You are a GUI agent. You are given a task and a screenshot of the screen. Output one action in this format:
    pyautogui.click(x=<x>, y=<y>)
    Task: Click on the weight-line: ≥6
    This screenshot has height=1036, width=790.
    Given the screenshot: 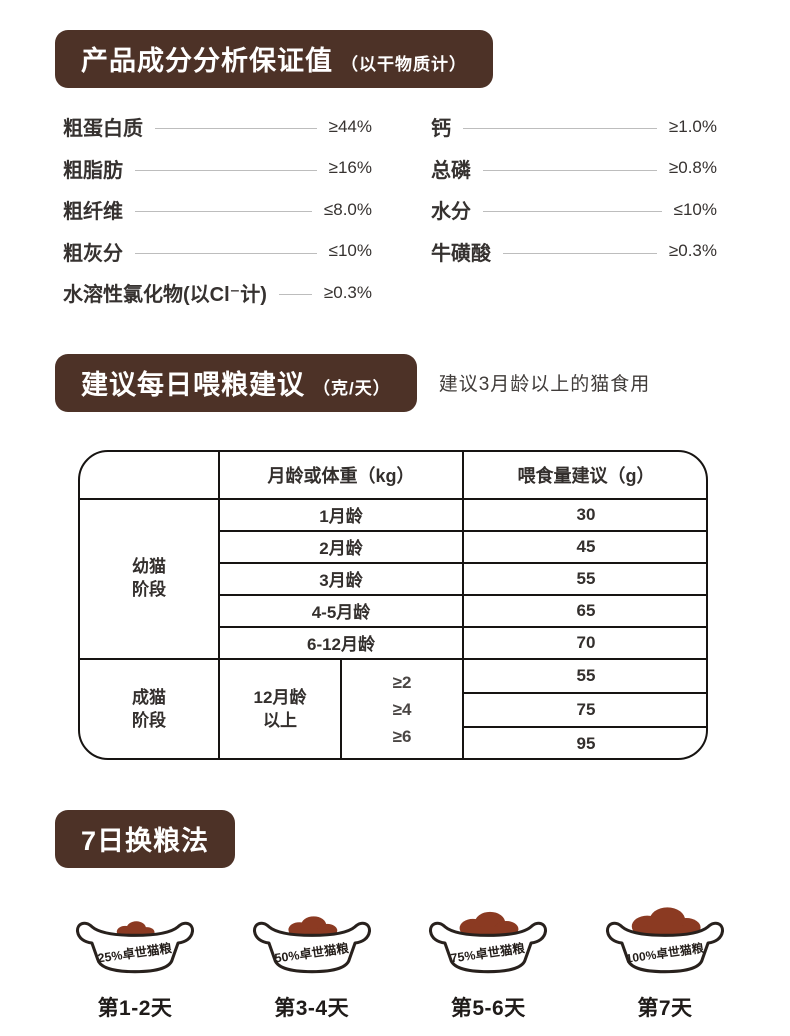 What is the action you would take?
    pyautogui.click(x=402, y=737)
    